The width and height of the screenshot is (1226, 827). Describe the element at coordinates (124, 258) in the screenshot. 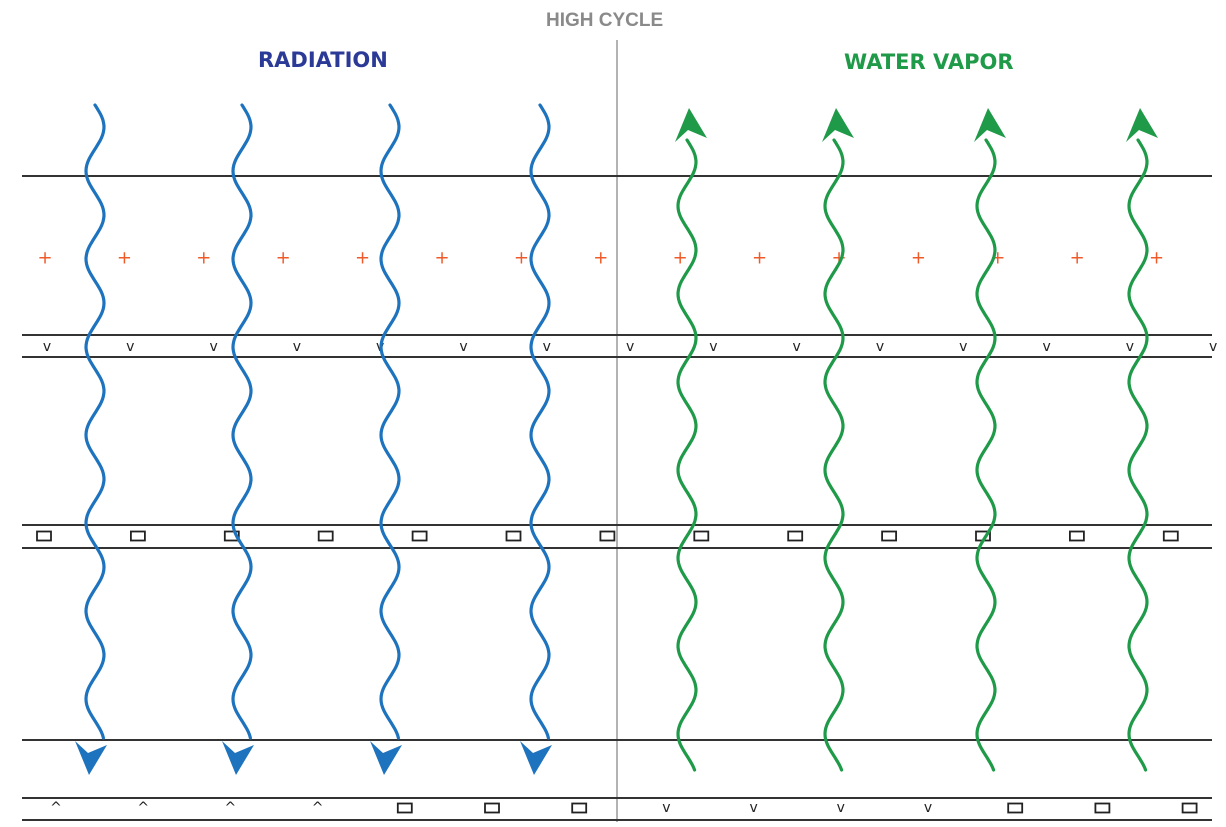

I see `row-1-2-plus-symbol: +` at that location.